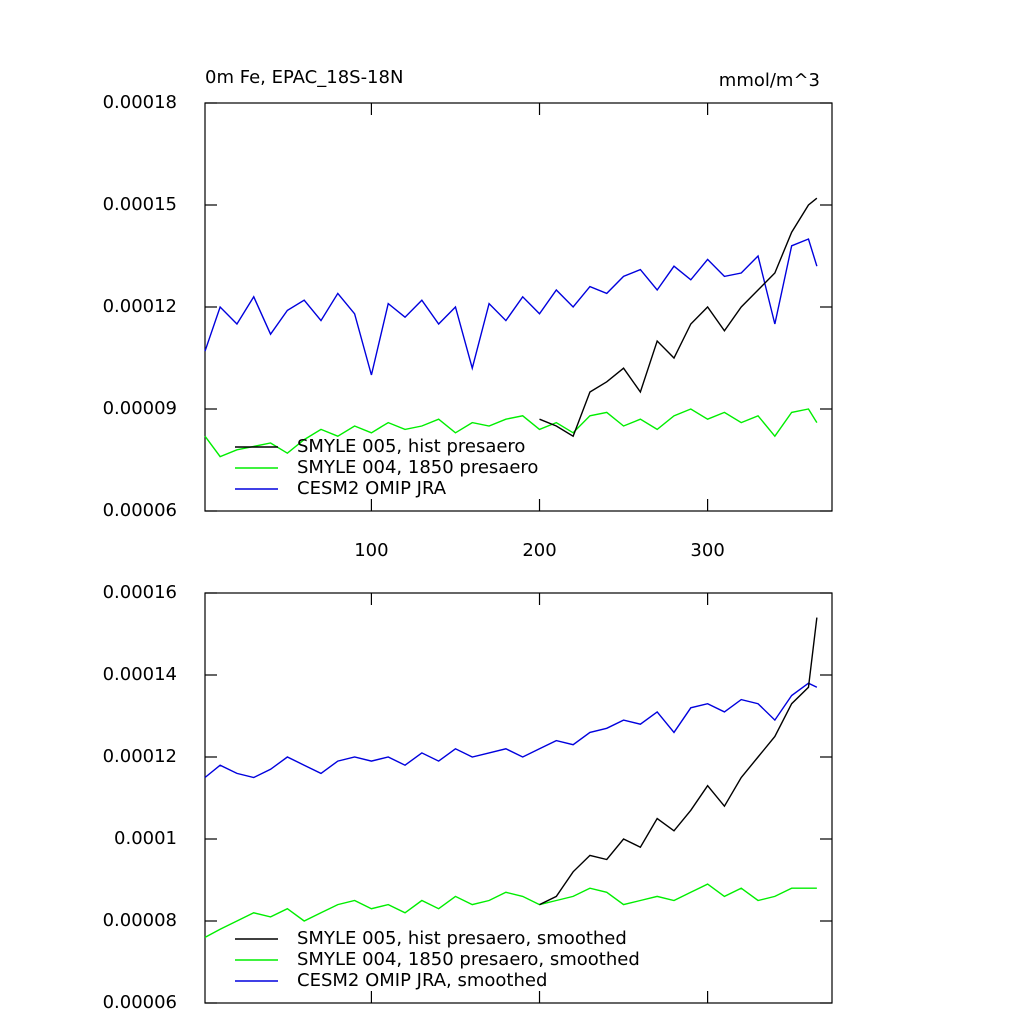 This screenshot has width=1024, height=1024. Describe the element at coordinates (769, 80) in the screenshot. I see `units-label: mmol/m^3` at that location.